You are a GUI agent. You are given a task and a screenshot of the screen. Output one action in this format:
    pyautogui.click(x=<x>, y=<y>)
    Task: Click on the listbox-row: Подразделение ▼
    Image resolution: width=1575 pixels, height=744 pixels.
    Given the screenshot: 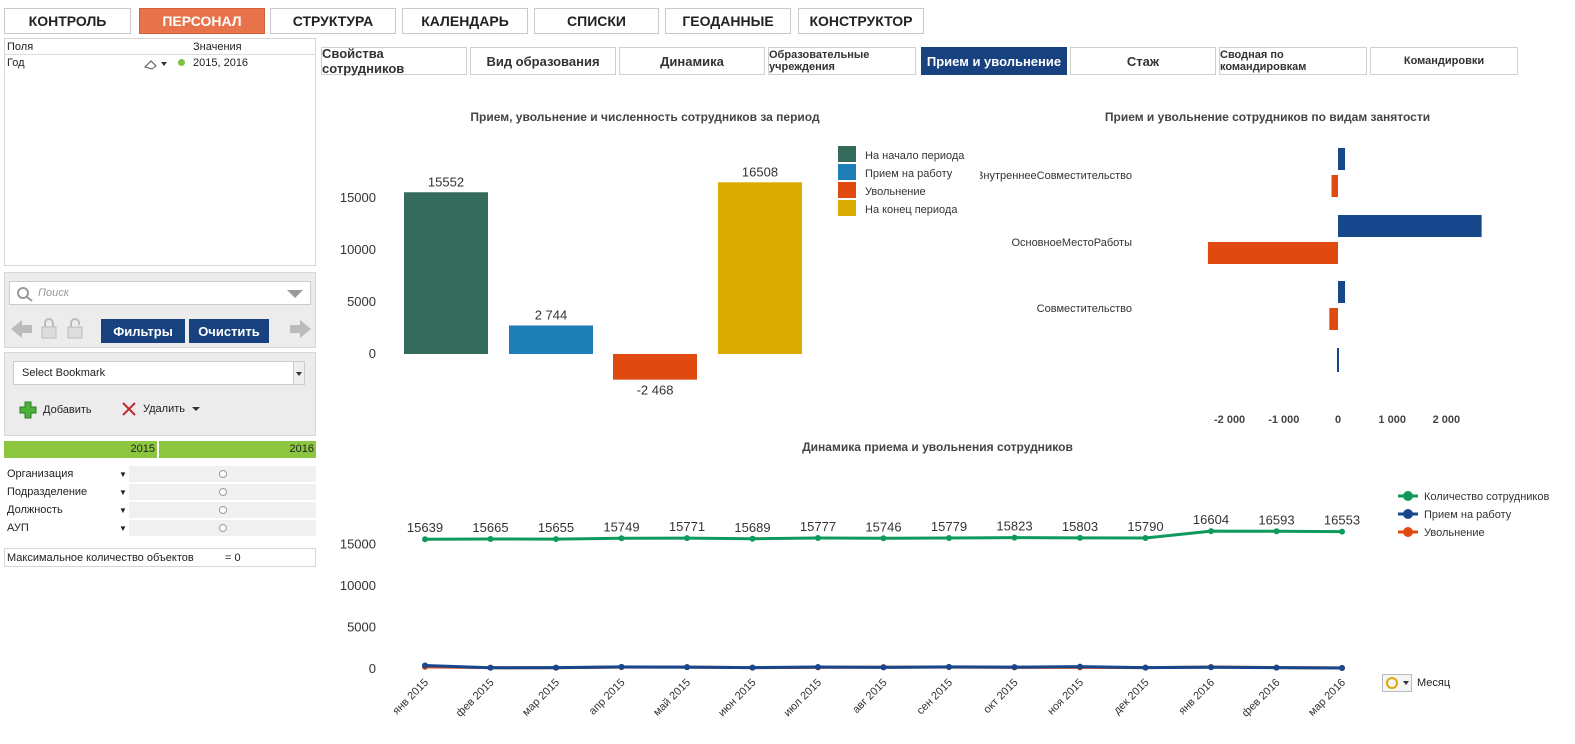 What is the action you would take?
    pyautogui.click(x=160, y=492)
    